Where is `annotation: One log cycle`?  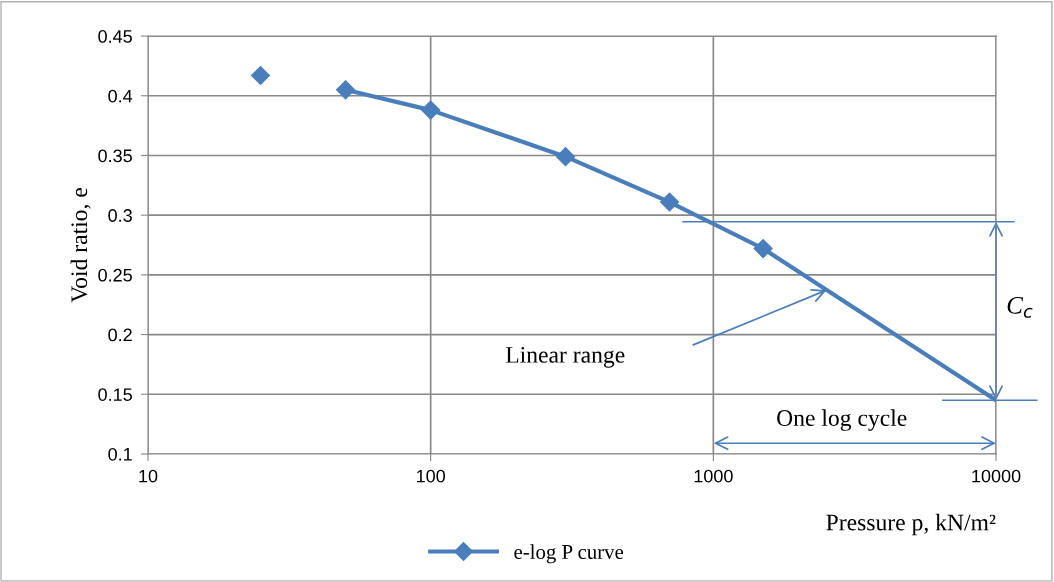
annotation: One log cycle is located at coordinates (842, 420).